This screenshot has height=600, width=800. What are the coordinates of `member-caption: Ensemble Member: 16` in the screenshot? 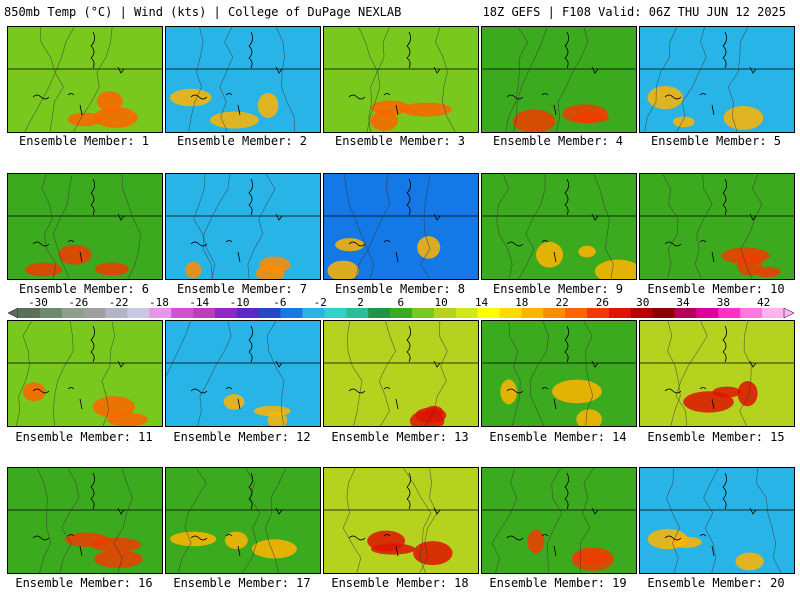 It's located at (84, 583).